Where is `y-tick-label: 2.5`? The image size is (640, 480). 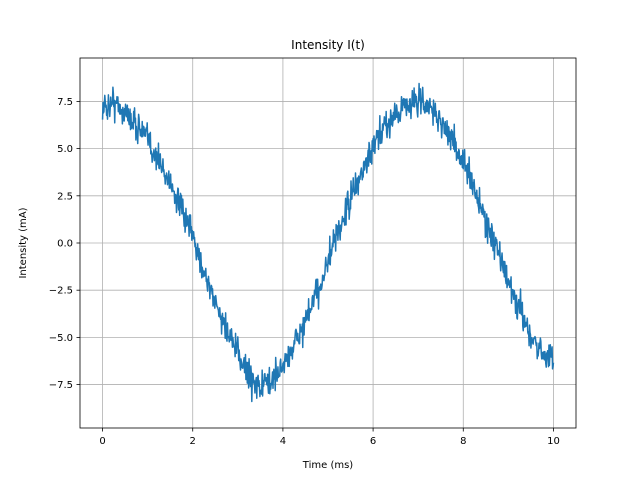
y-tick-label: 2.5 is located at coordinates (65, 196).